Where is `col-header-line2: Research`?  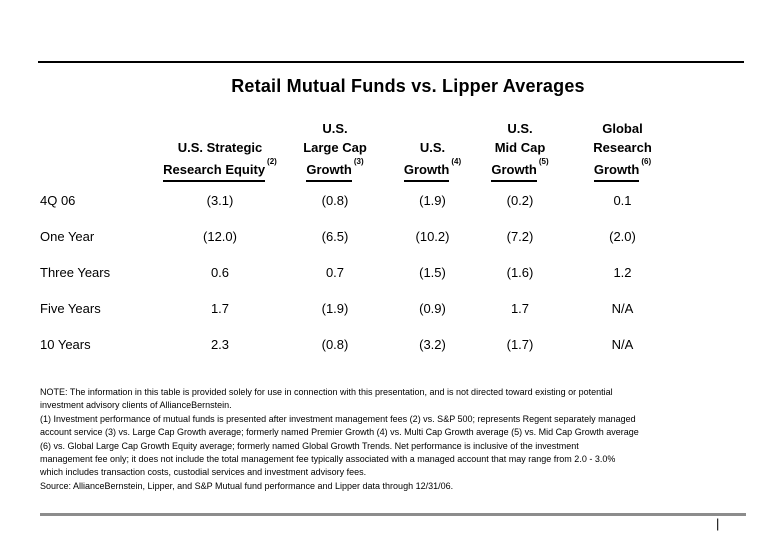
col-header-line2: Research is located at coordinates (622, 147).